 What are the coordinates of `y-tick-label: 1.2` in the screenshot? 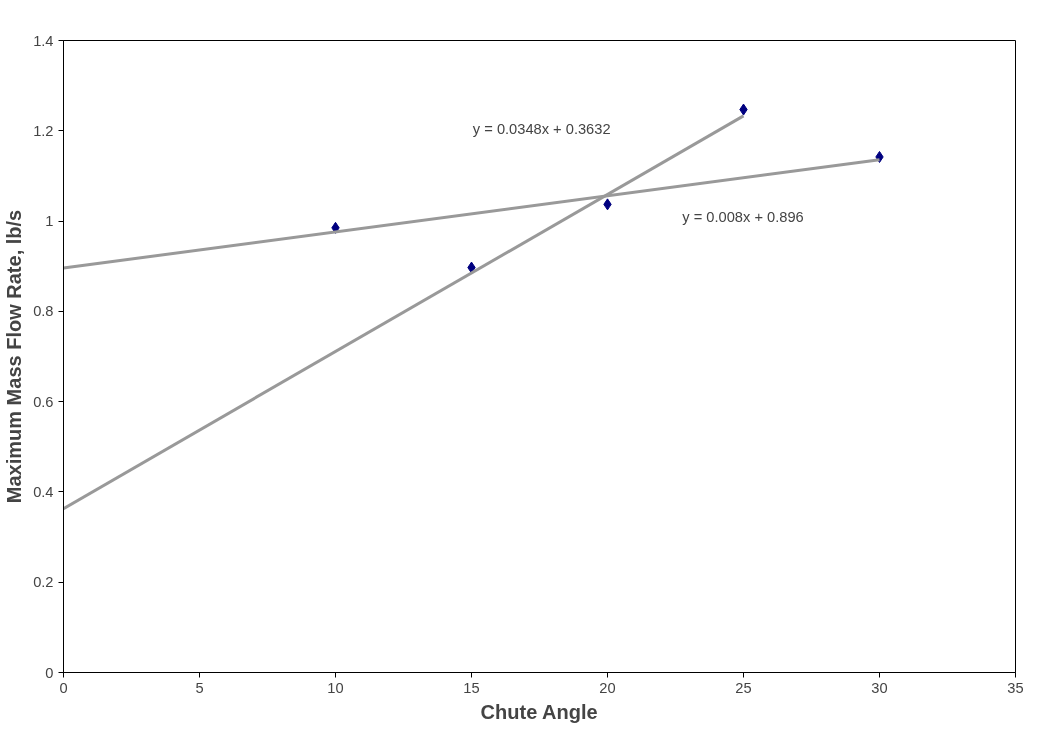 It's located at (43, 130).